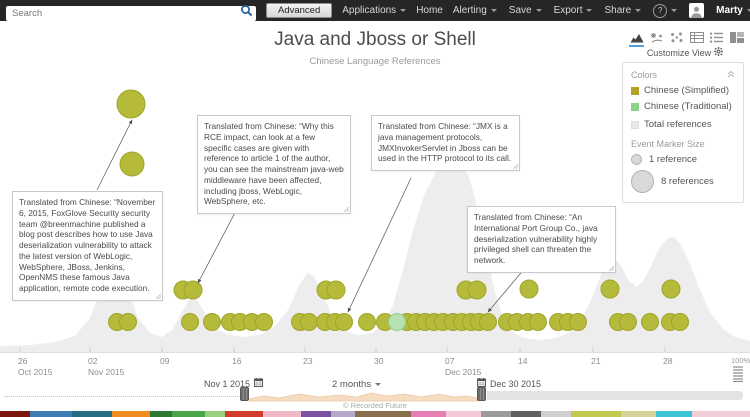  I want to click on gear-icon, so click(719, 52).